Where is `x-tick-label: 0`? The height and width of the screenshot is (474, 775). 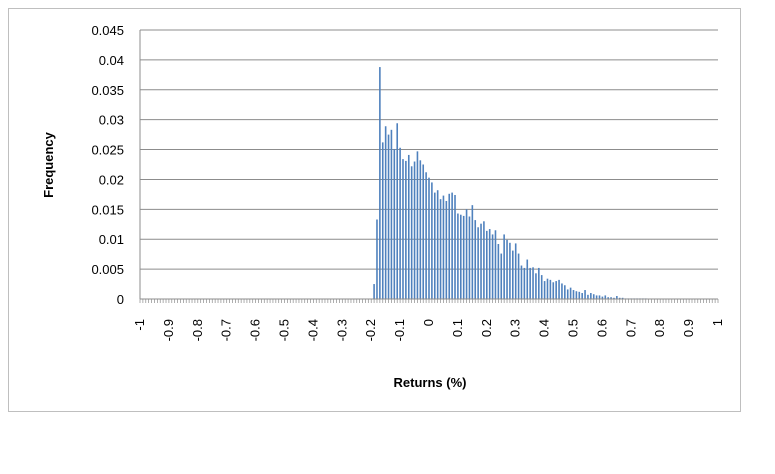
x-tick-label: 0 is located at coordinates (428, 322).